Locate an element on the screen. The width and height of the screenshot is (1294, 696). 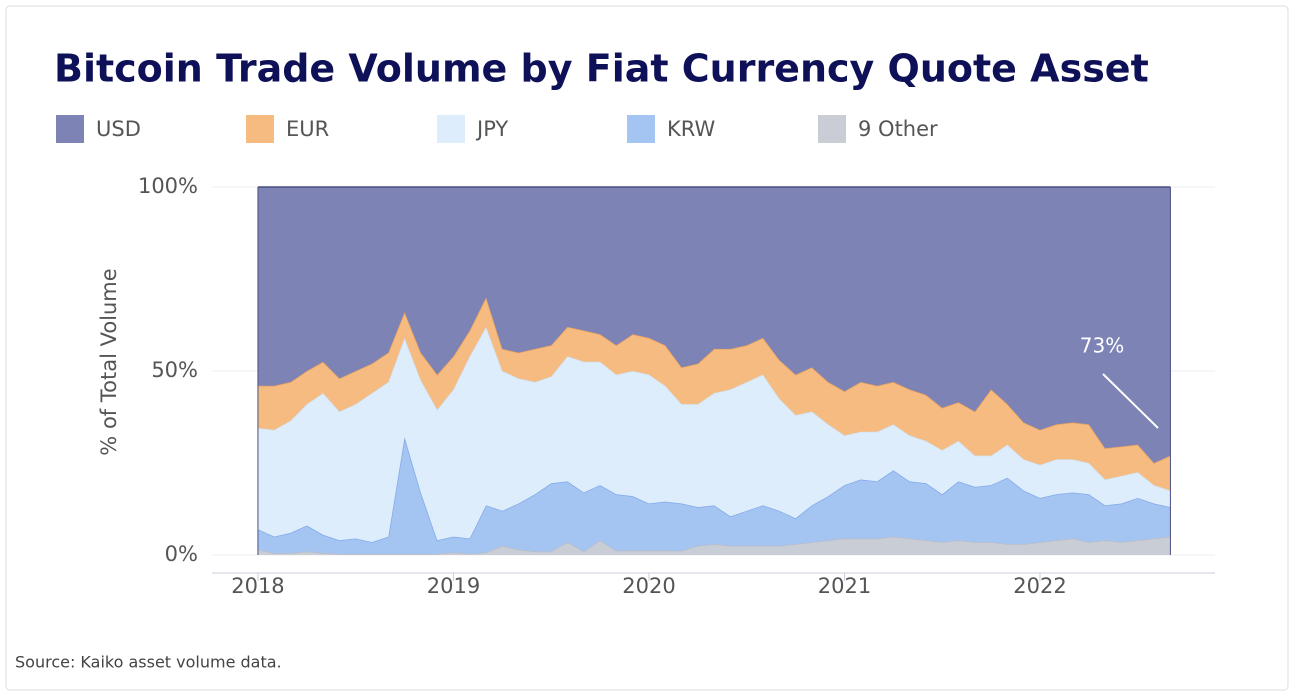
legend-label: JPY is located at coordinates (491, 129).